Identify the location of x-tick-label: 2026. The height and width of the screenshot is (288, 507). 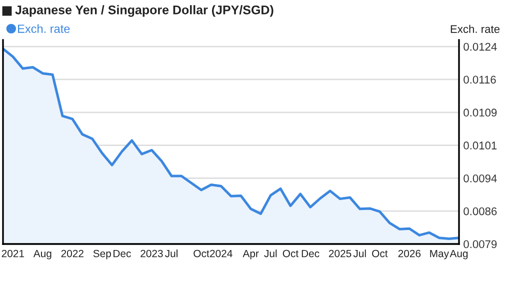
(409, 254).